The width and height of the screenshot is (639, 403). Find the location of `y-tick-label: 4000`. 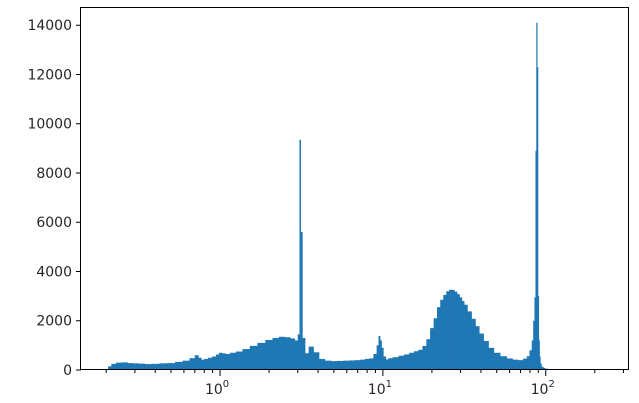

y-tick-label: 4000 is located at coordinates (54, 272).